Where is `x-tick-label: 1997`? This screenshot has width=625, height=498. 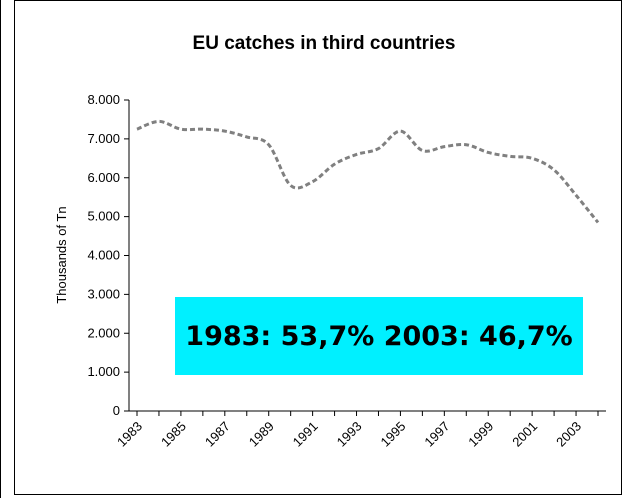
x-tick-label: 1997 is located at coordinates (436, 434).